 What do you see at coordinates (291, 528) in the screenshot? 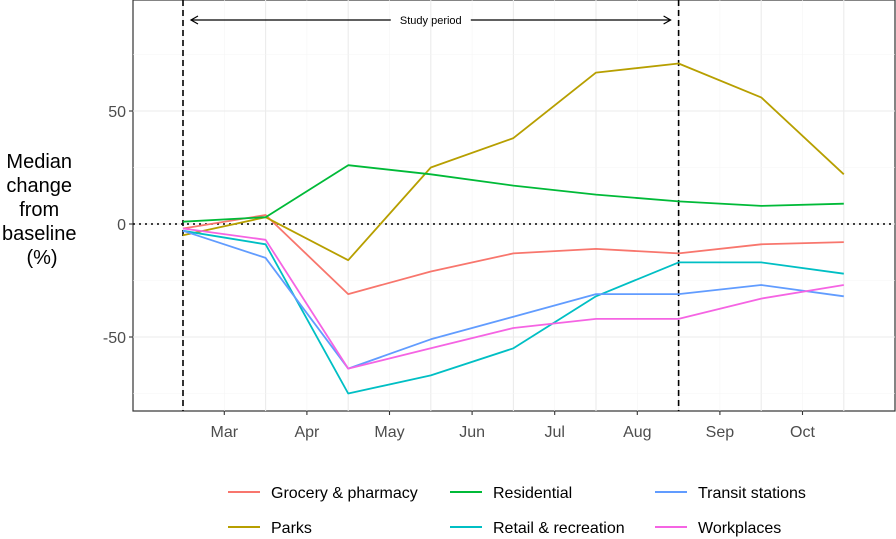
I see `legend-label: Parks` at bounding box center [291, 528].